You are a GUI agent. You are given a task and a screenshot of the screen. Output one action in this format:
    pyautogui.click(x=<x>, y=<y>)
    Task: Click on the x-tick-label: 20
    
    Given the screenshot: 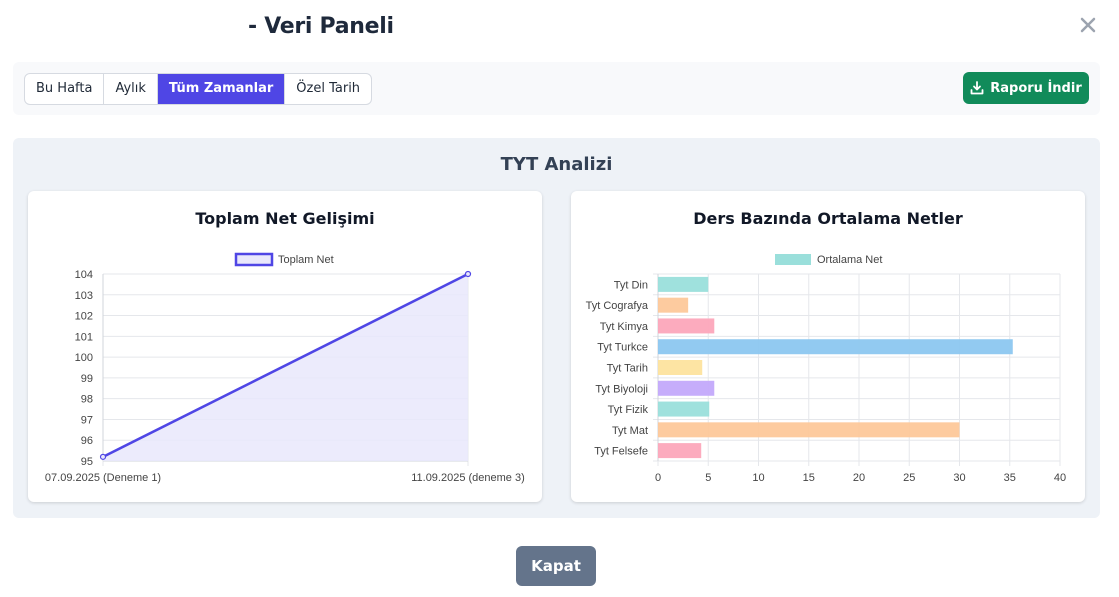 What is the action you would take?
    pyautogui.click(x=859, y=478)
    